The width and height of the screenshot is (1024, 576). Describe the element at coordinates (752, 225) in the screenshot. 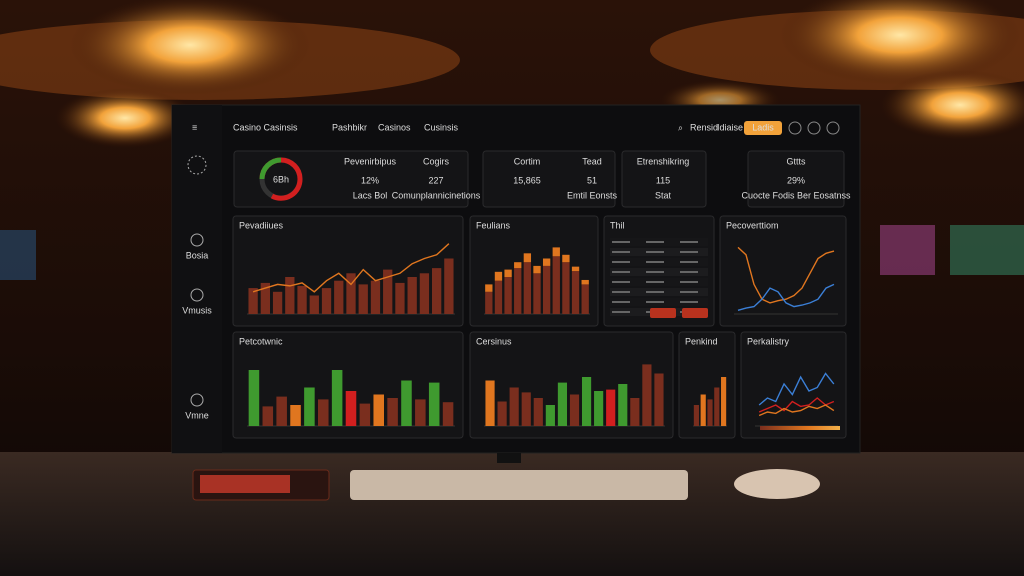

I see `panel-title: Pecoverttiom` at that location.